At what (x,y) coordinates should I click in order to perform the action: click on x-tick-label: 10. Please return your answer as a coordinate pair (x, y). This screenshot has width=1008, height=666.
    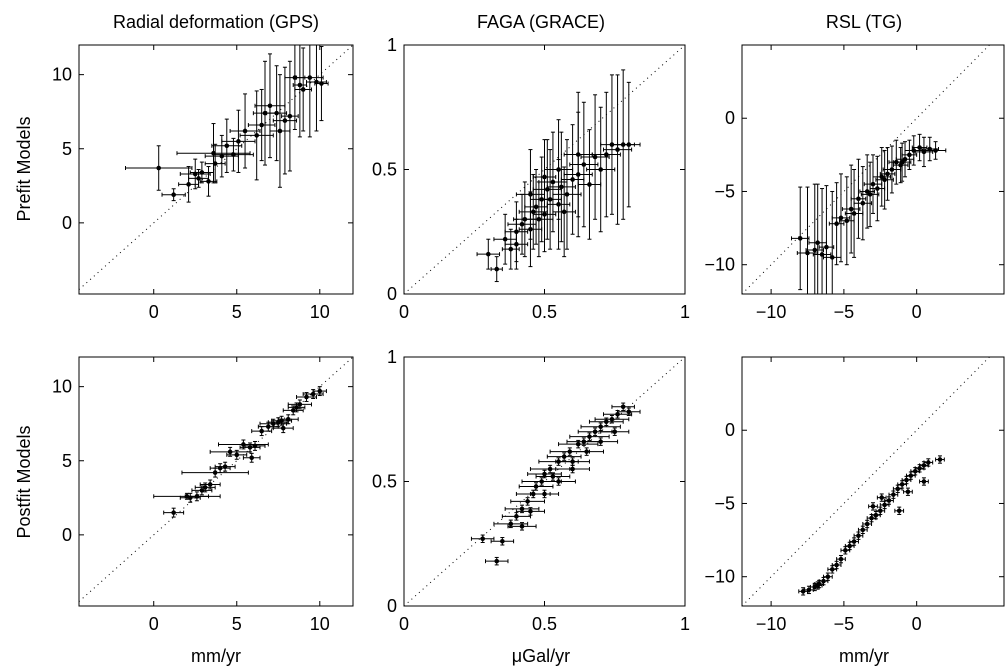
    Looking at the image, I should click on (320, 624).